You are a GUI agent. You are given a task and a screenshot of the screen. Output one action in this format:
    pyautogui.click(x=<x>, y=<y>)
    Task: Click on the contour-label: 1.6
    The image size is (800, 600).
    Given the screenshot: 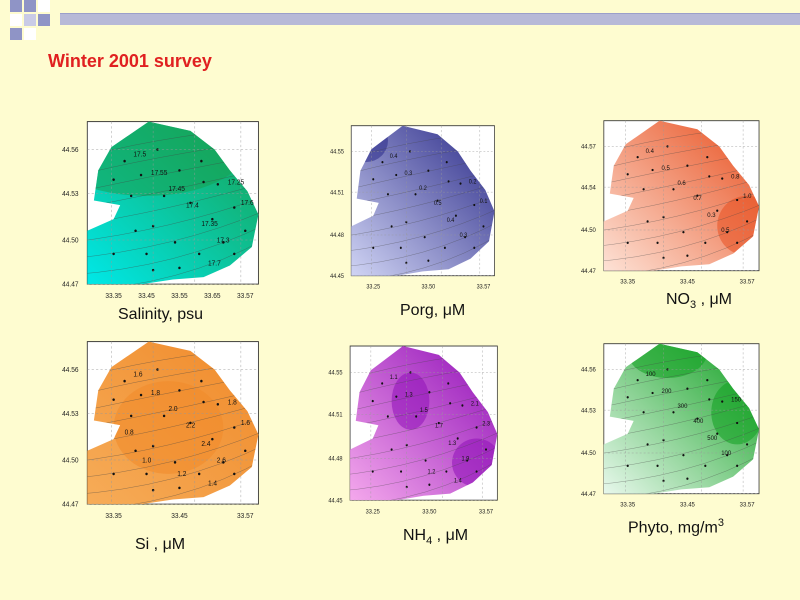 What is the action you would take?
    pyautogui.click(x=245, y=423)
    